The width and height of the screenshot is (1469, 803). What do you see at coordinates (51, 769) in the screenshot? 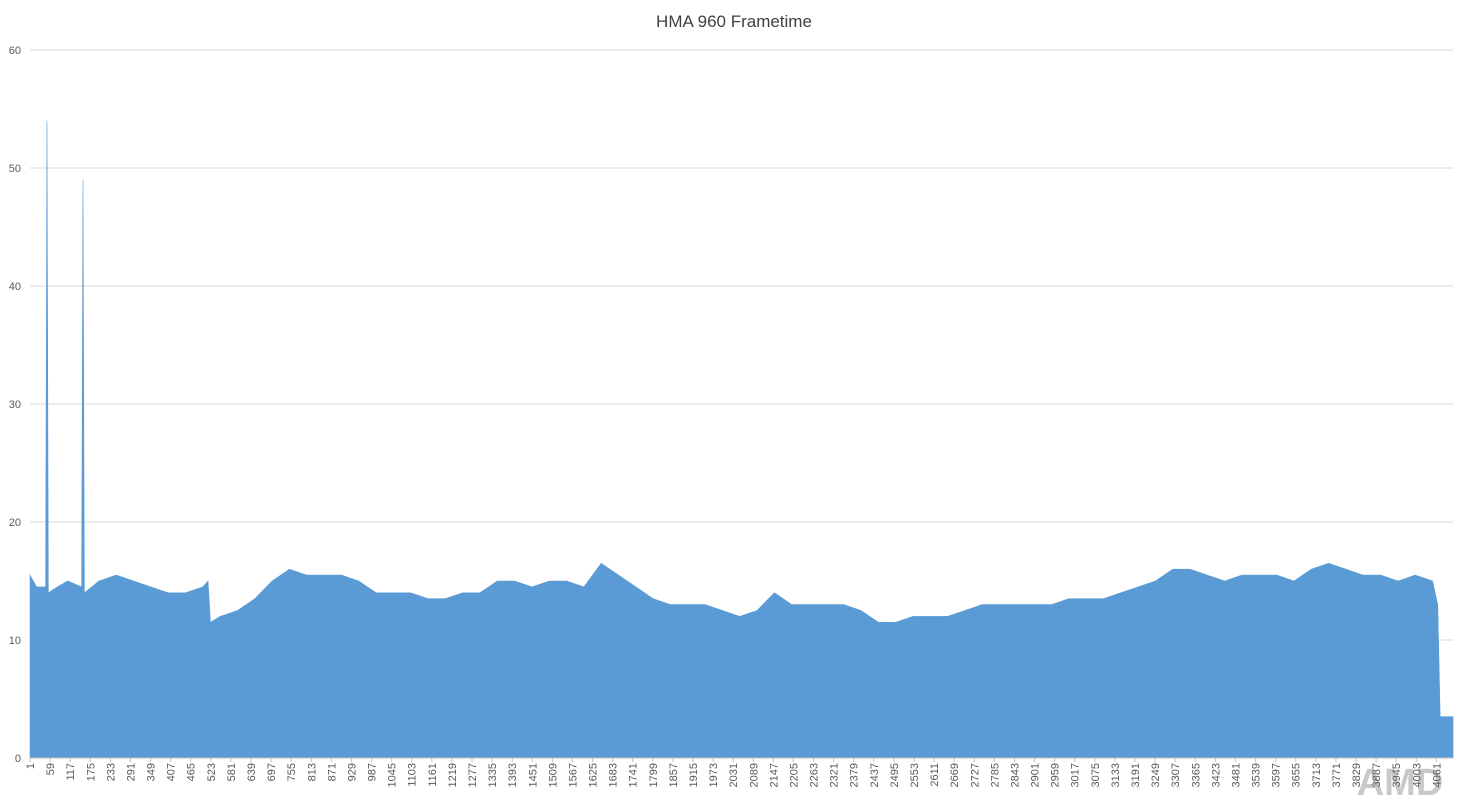
I see `x-tick-label: 59` at bounding box center [51, 769].